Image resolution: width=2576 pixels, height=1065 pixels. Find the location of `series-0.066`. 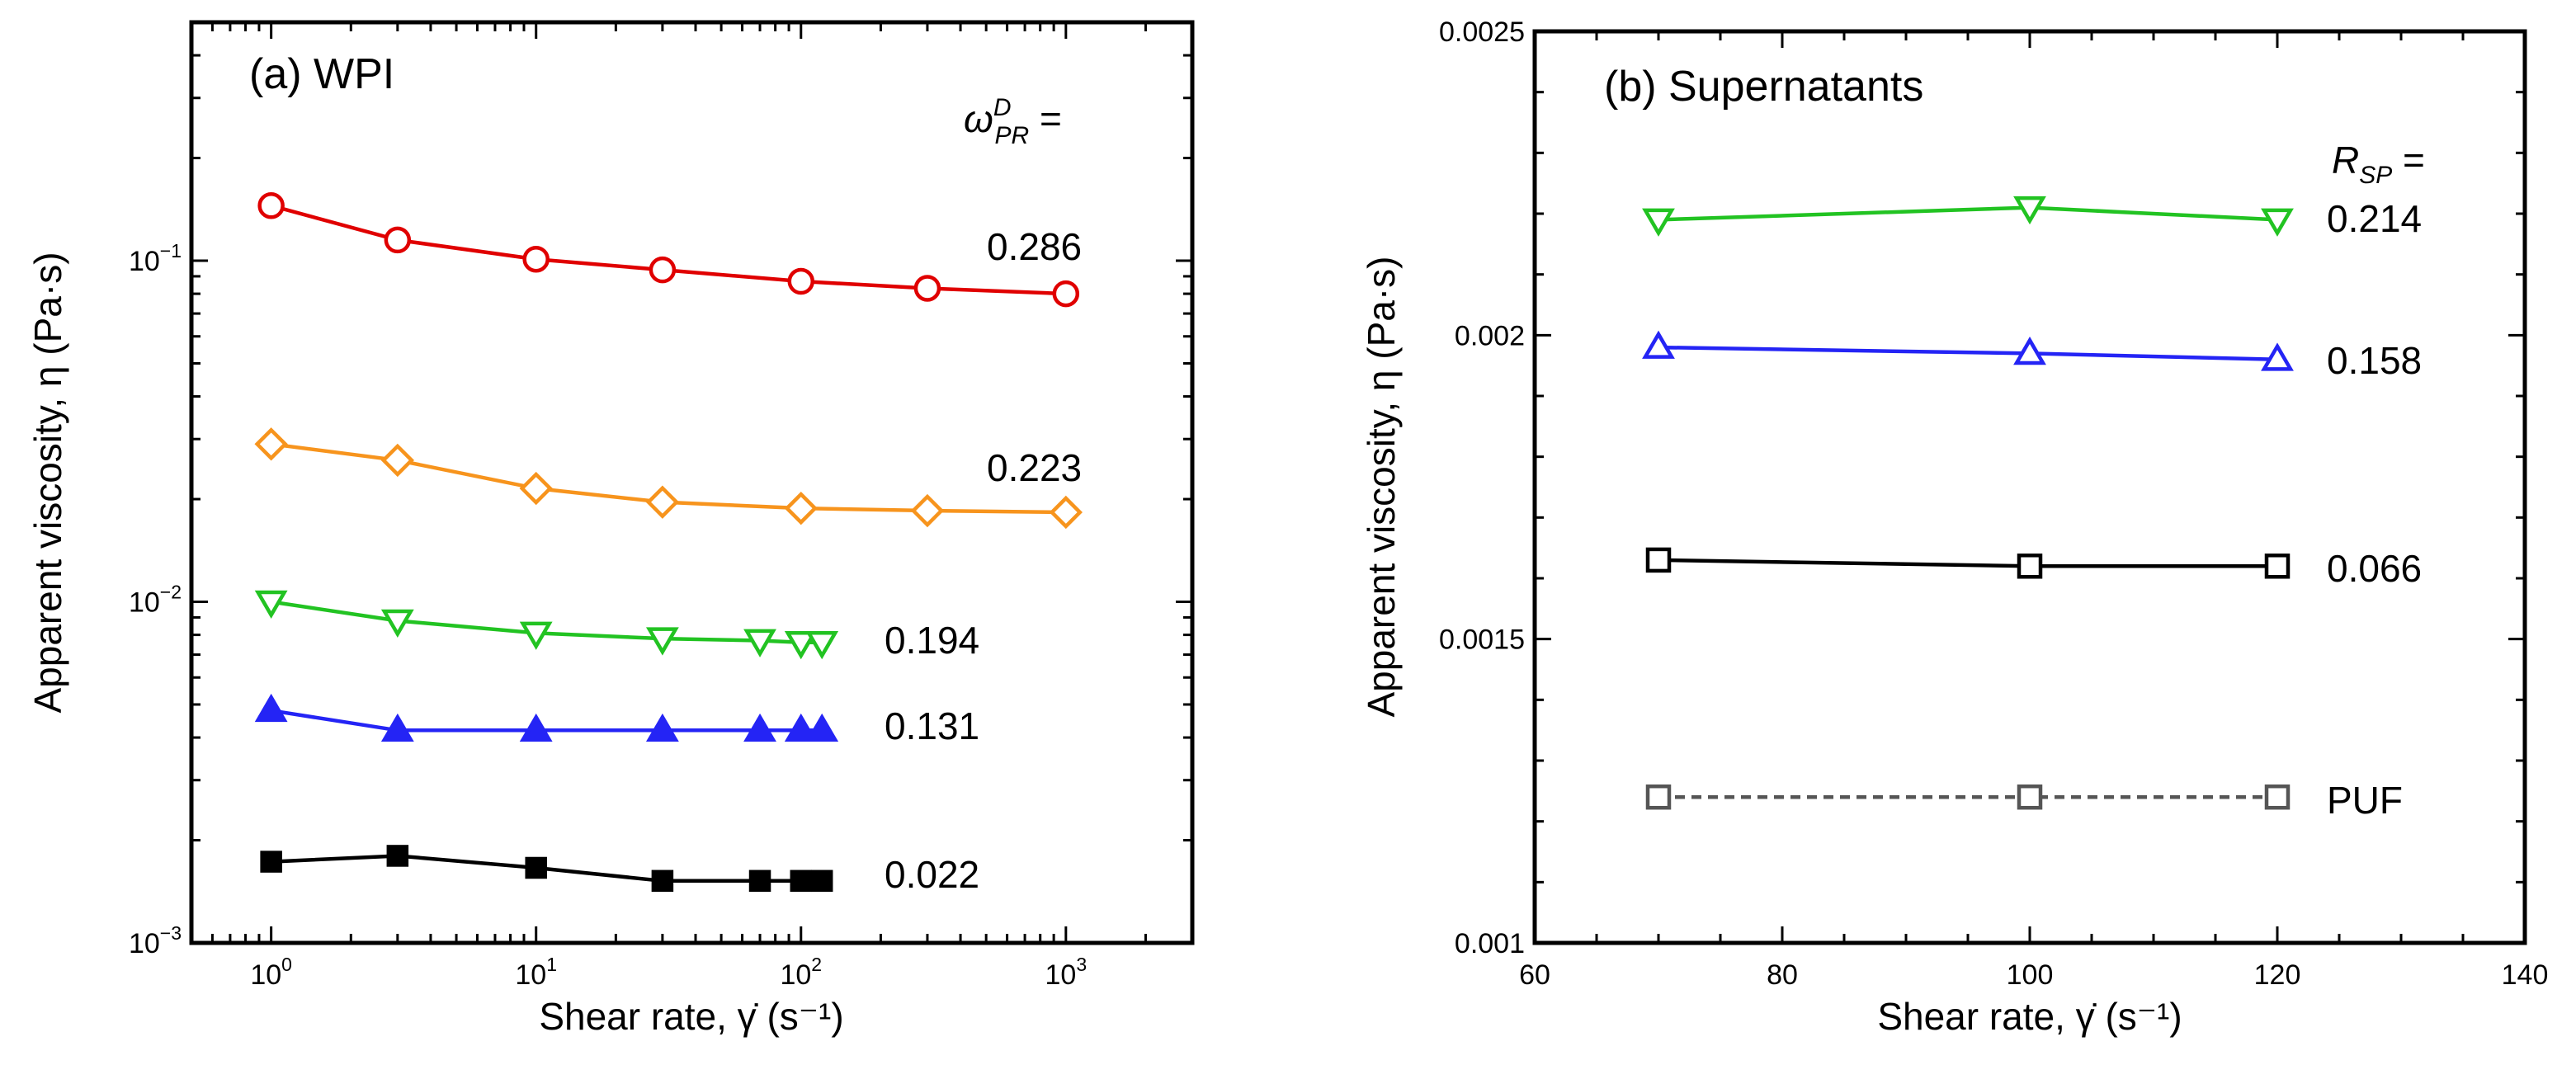

series-0.066 is located at coordinates (1968, 563).